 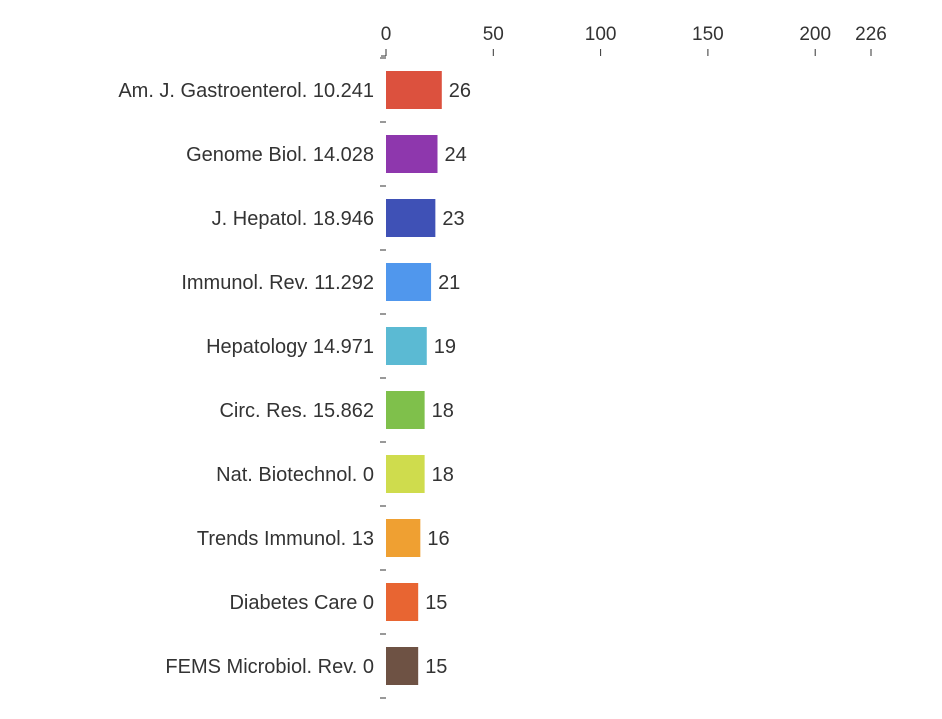 What do you see at coordinates (295, 475) in the screenshot?
I see `category-label: Nat. Biotechnol. 0` at bounding box center [295, 475].